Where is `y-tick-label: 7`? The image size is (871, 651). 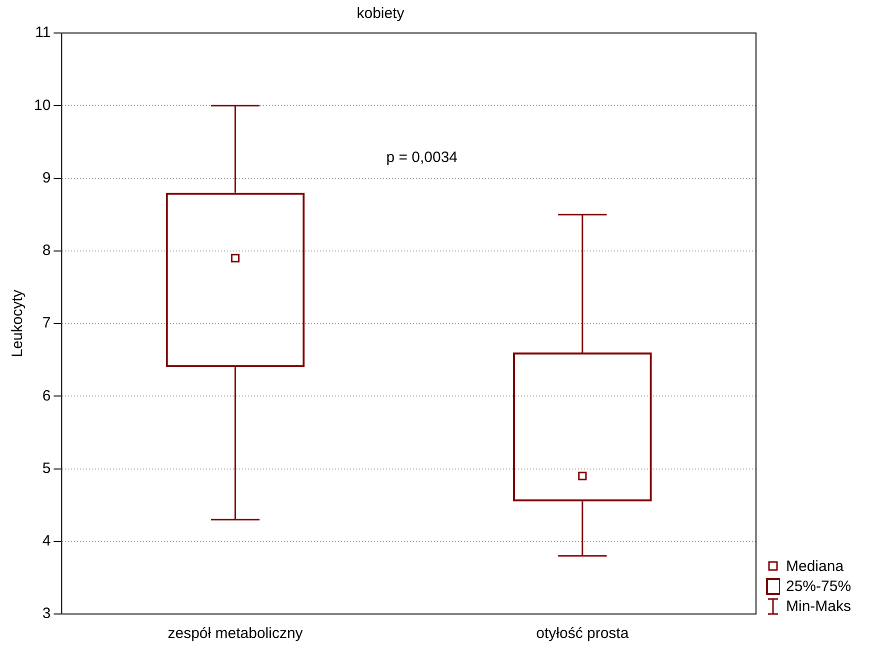
y-tick-label: 7 is located at coordinates (46, 323).